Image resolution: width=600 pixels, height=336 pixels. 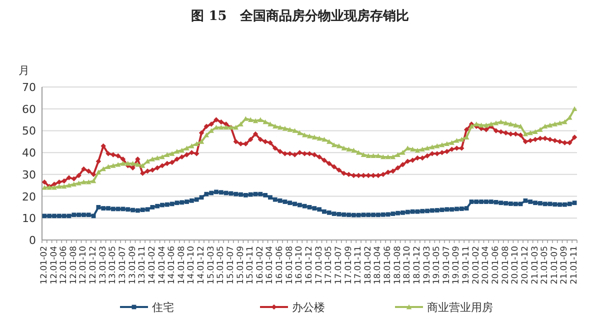 I want to click on x-tick-label: 20.01-06, so click(x=496, y=265).